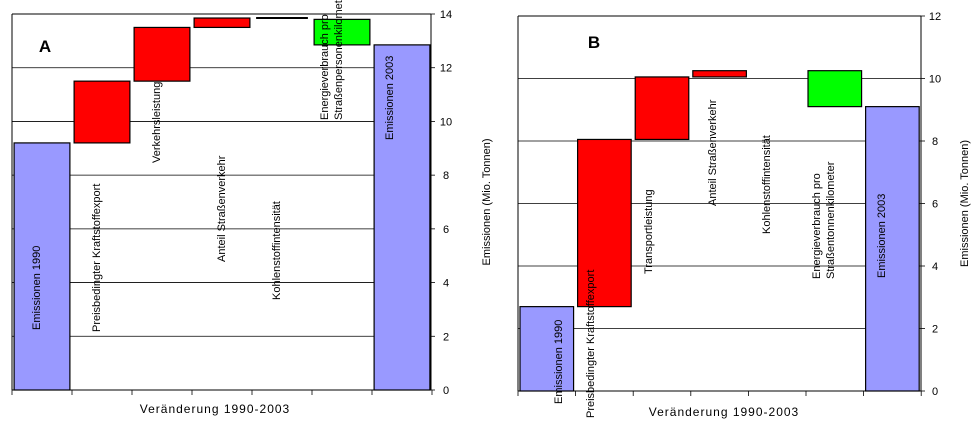  I want to click on category-label: Verkehrsleistung, so click(157, 122).